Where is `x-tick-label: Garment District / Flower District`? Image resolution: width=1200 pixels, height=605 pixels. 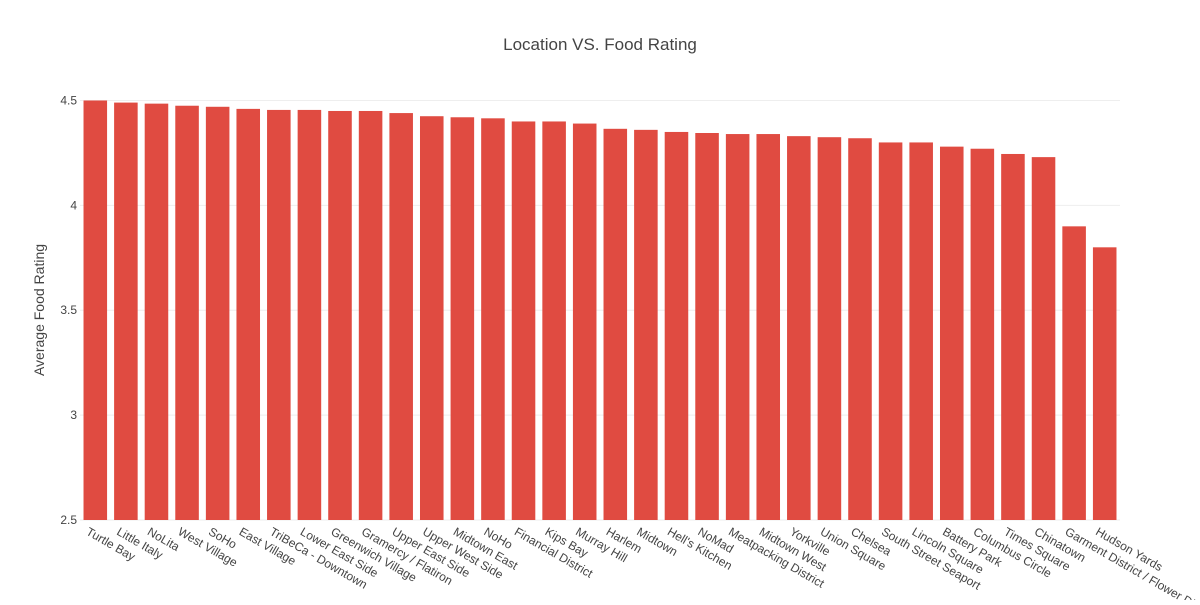 x-tick-label: Garment District / Flower District is located at coordinates (1131, 562).